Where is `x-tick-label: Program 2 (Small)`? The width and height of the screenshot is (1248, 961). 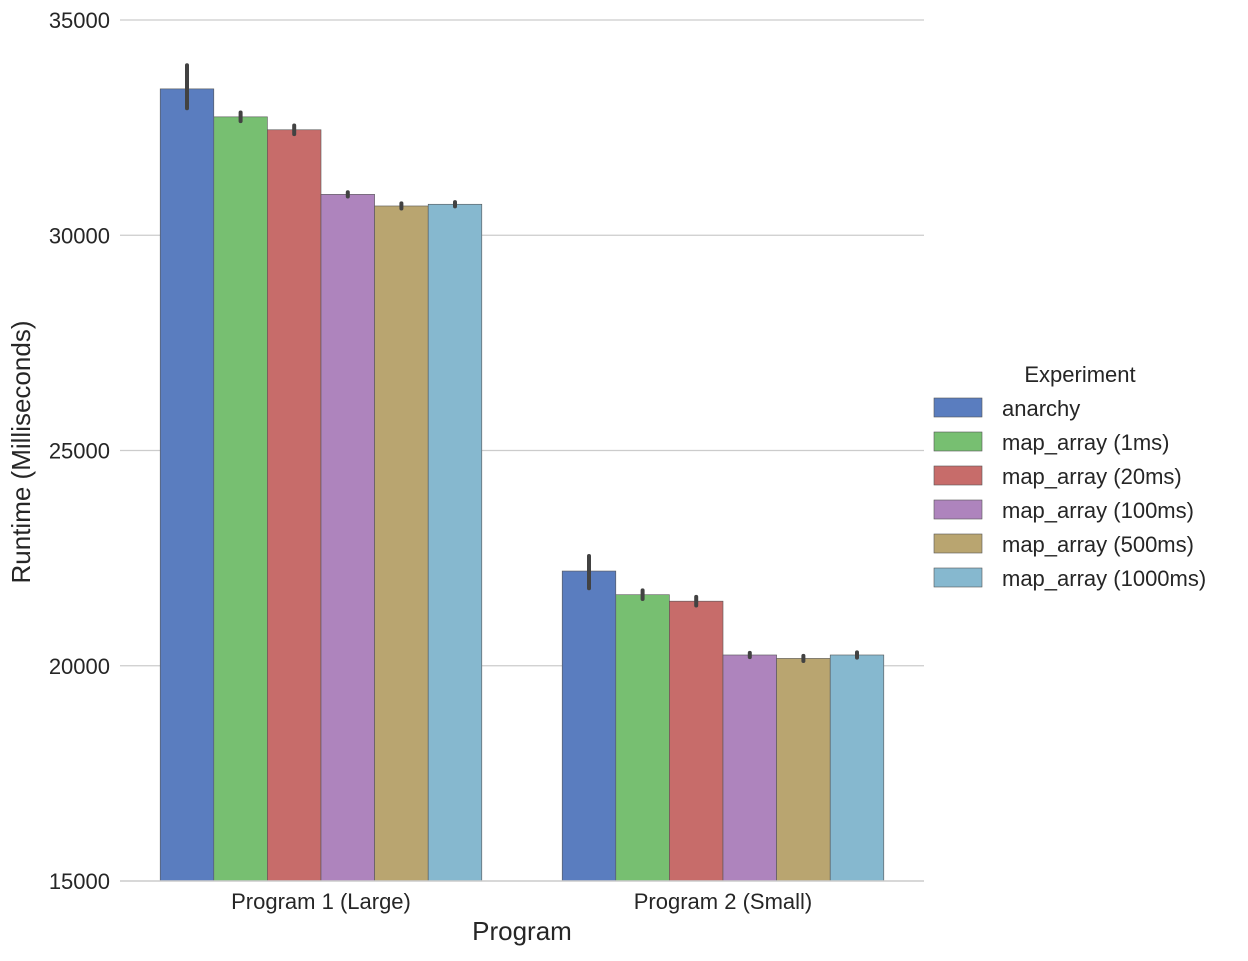
x-tick-label: Program 2 (Small) is located at coordinates (723, 901).